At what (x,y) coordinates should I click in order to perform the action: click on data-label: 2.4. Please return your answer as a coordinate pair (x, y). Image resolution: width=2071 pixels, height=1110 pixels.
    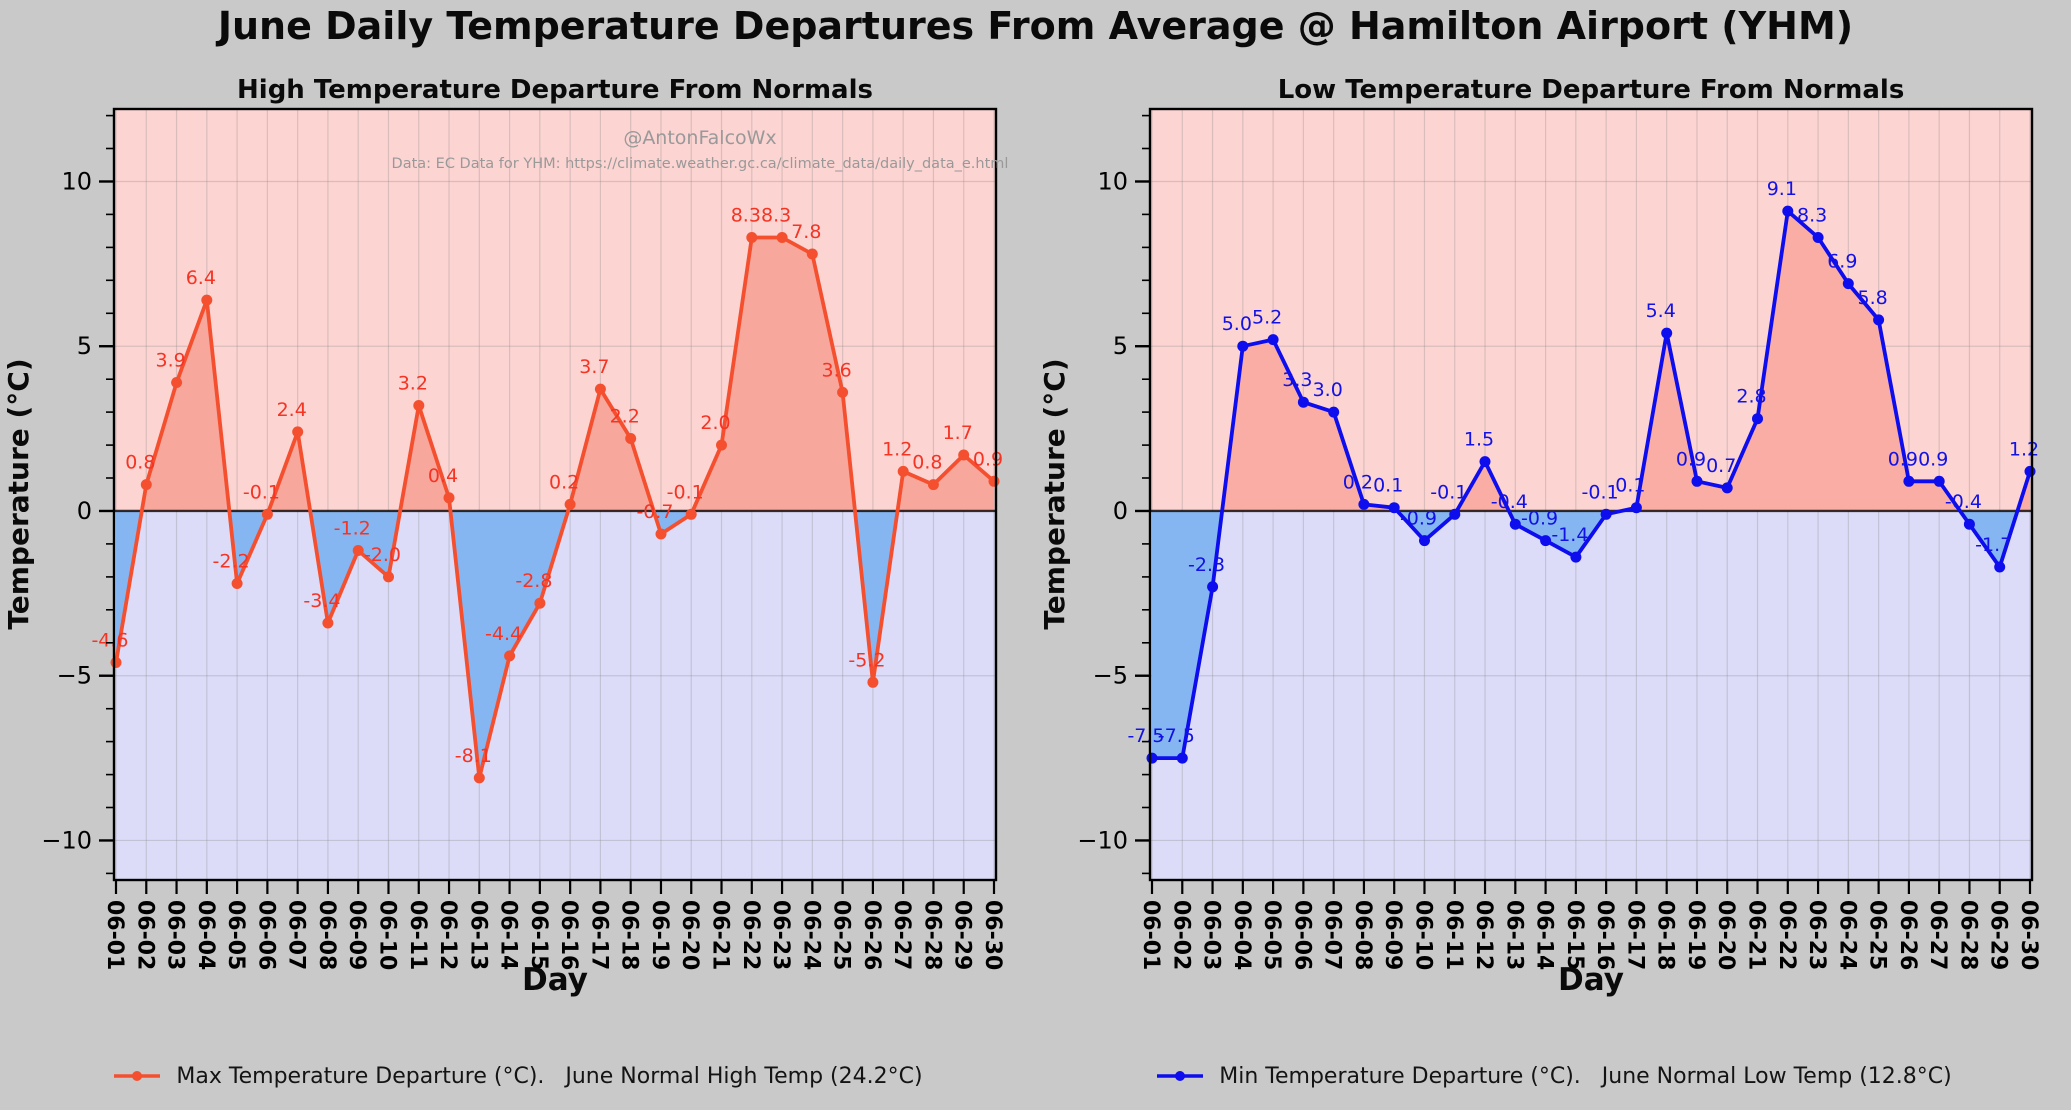
    Looking at the image, I should click on (292, 410).